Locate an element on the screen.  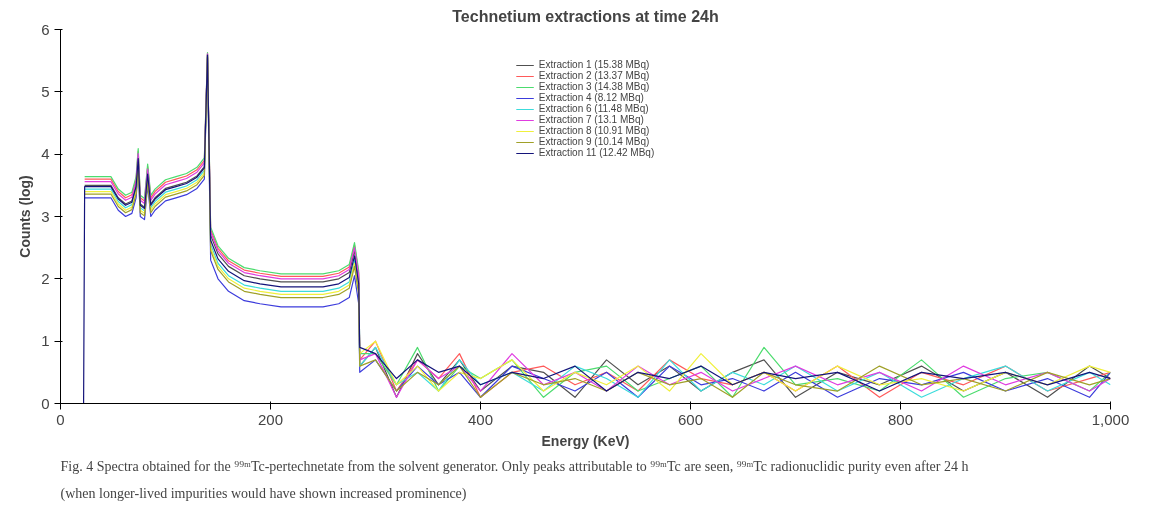
legend-label: Extraction 11 (12.42 MBq) is located at coordinates (596, 152).